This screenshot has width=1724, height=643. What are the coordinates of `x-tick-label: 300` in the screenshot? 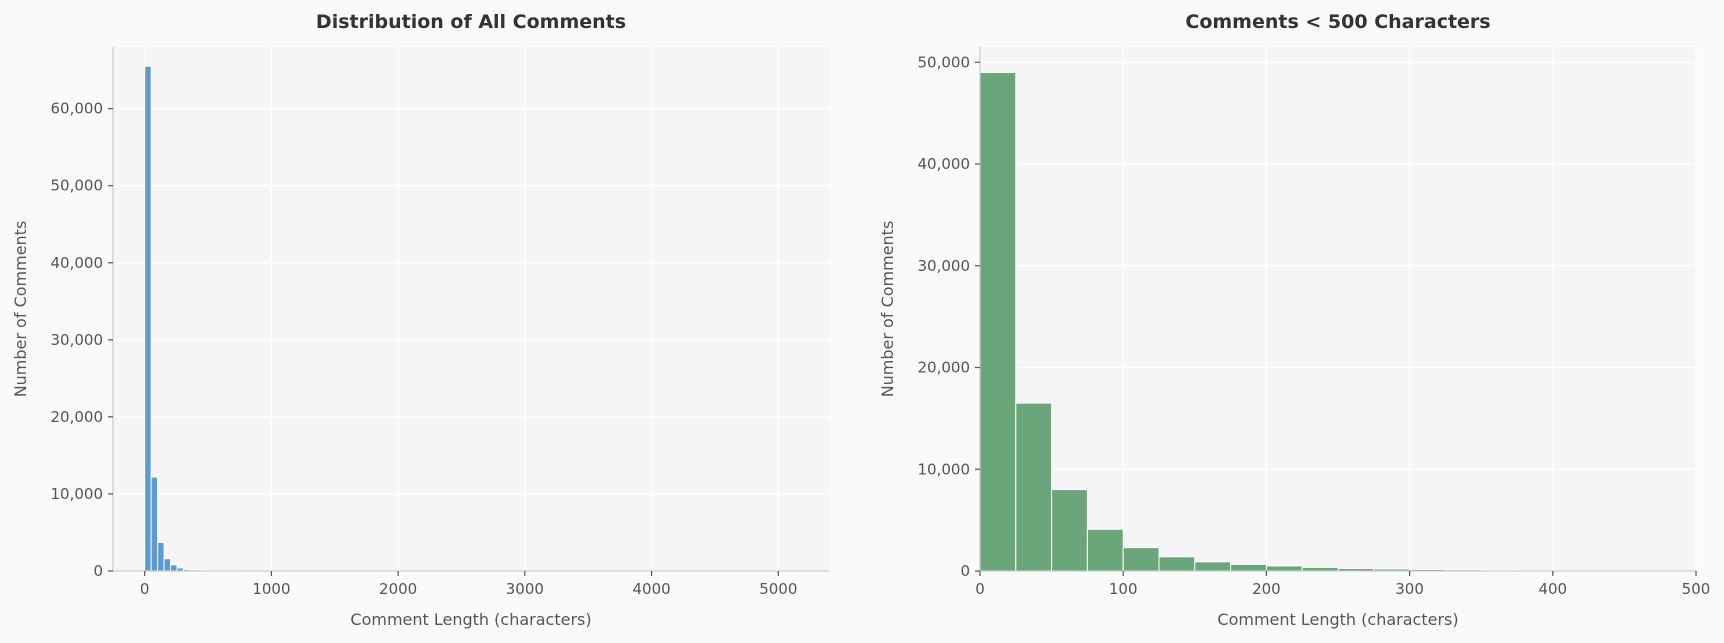 It's located at (1409, 589).